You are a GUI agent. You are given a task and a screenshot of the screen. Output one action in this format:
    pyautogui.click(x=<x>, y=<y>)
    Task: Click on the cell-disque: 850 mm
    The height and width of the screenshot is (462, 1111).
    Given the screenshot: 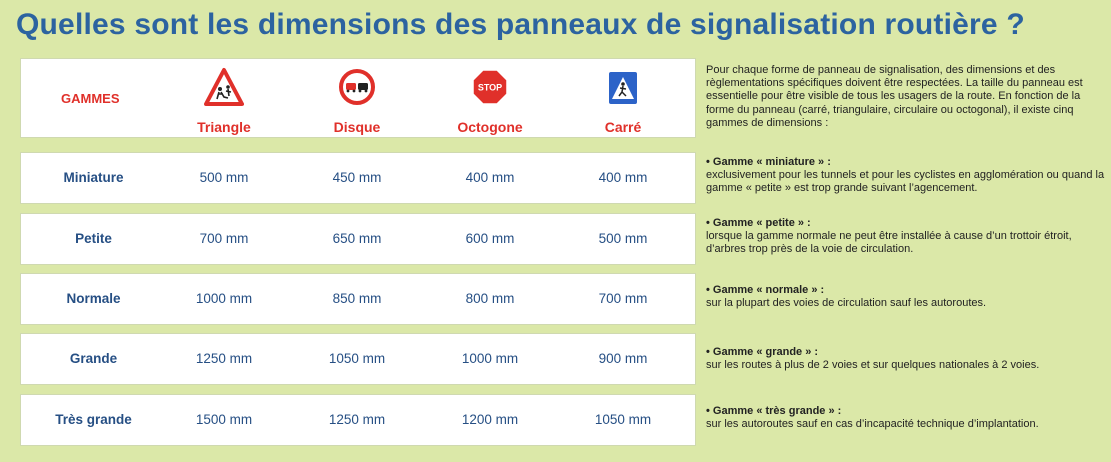 What is the action you would take?
    pyautogui.click(x=357, y=298)
    